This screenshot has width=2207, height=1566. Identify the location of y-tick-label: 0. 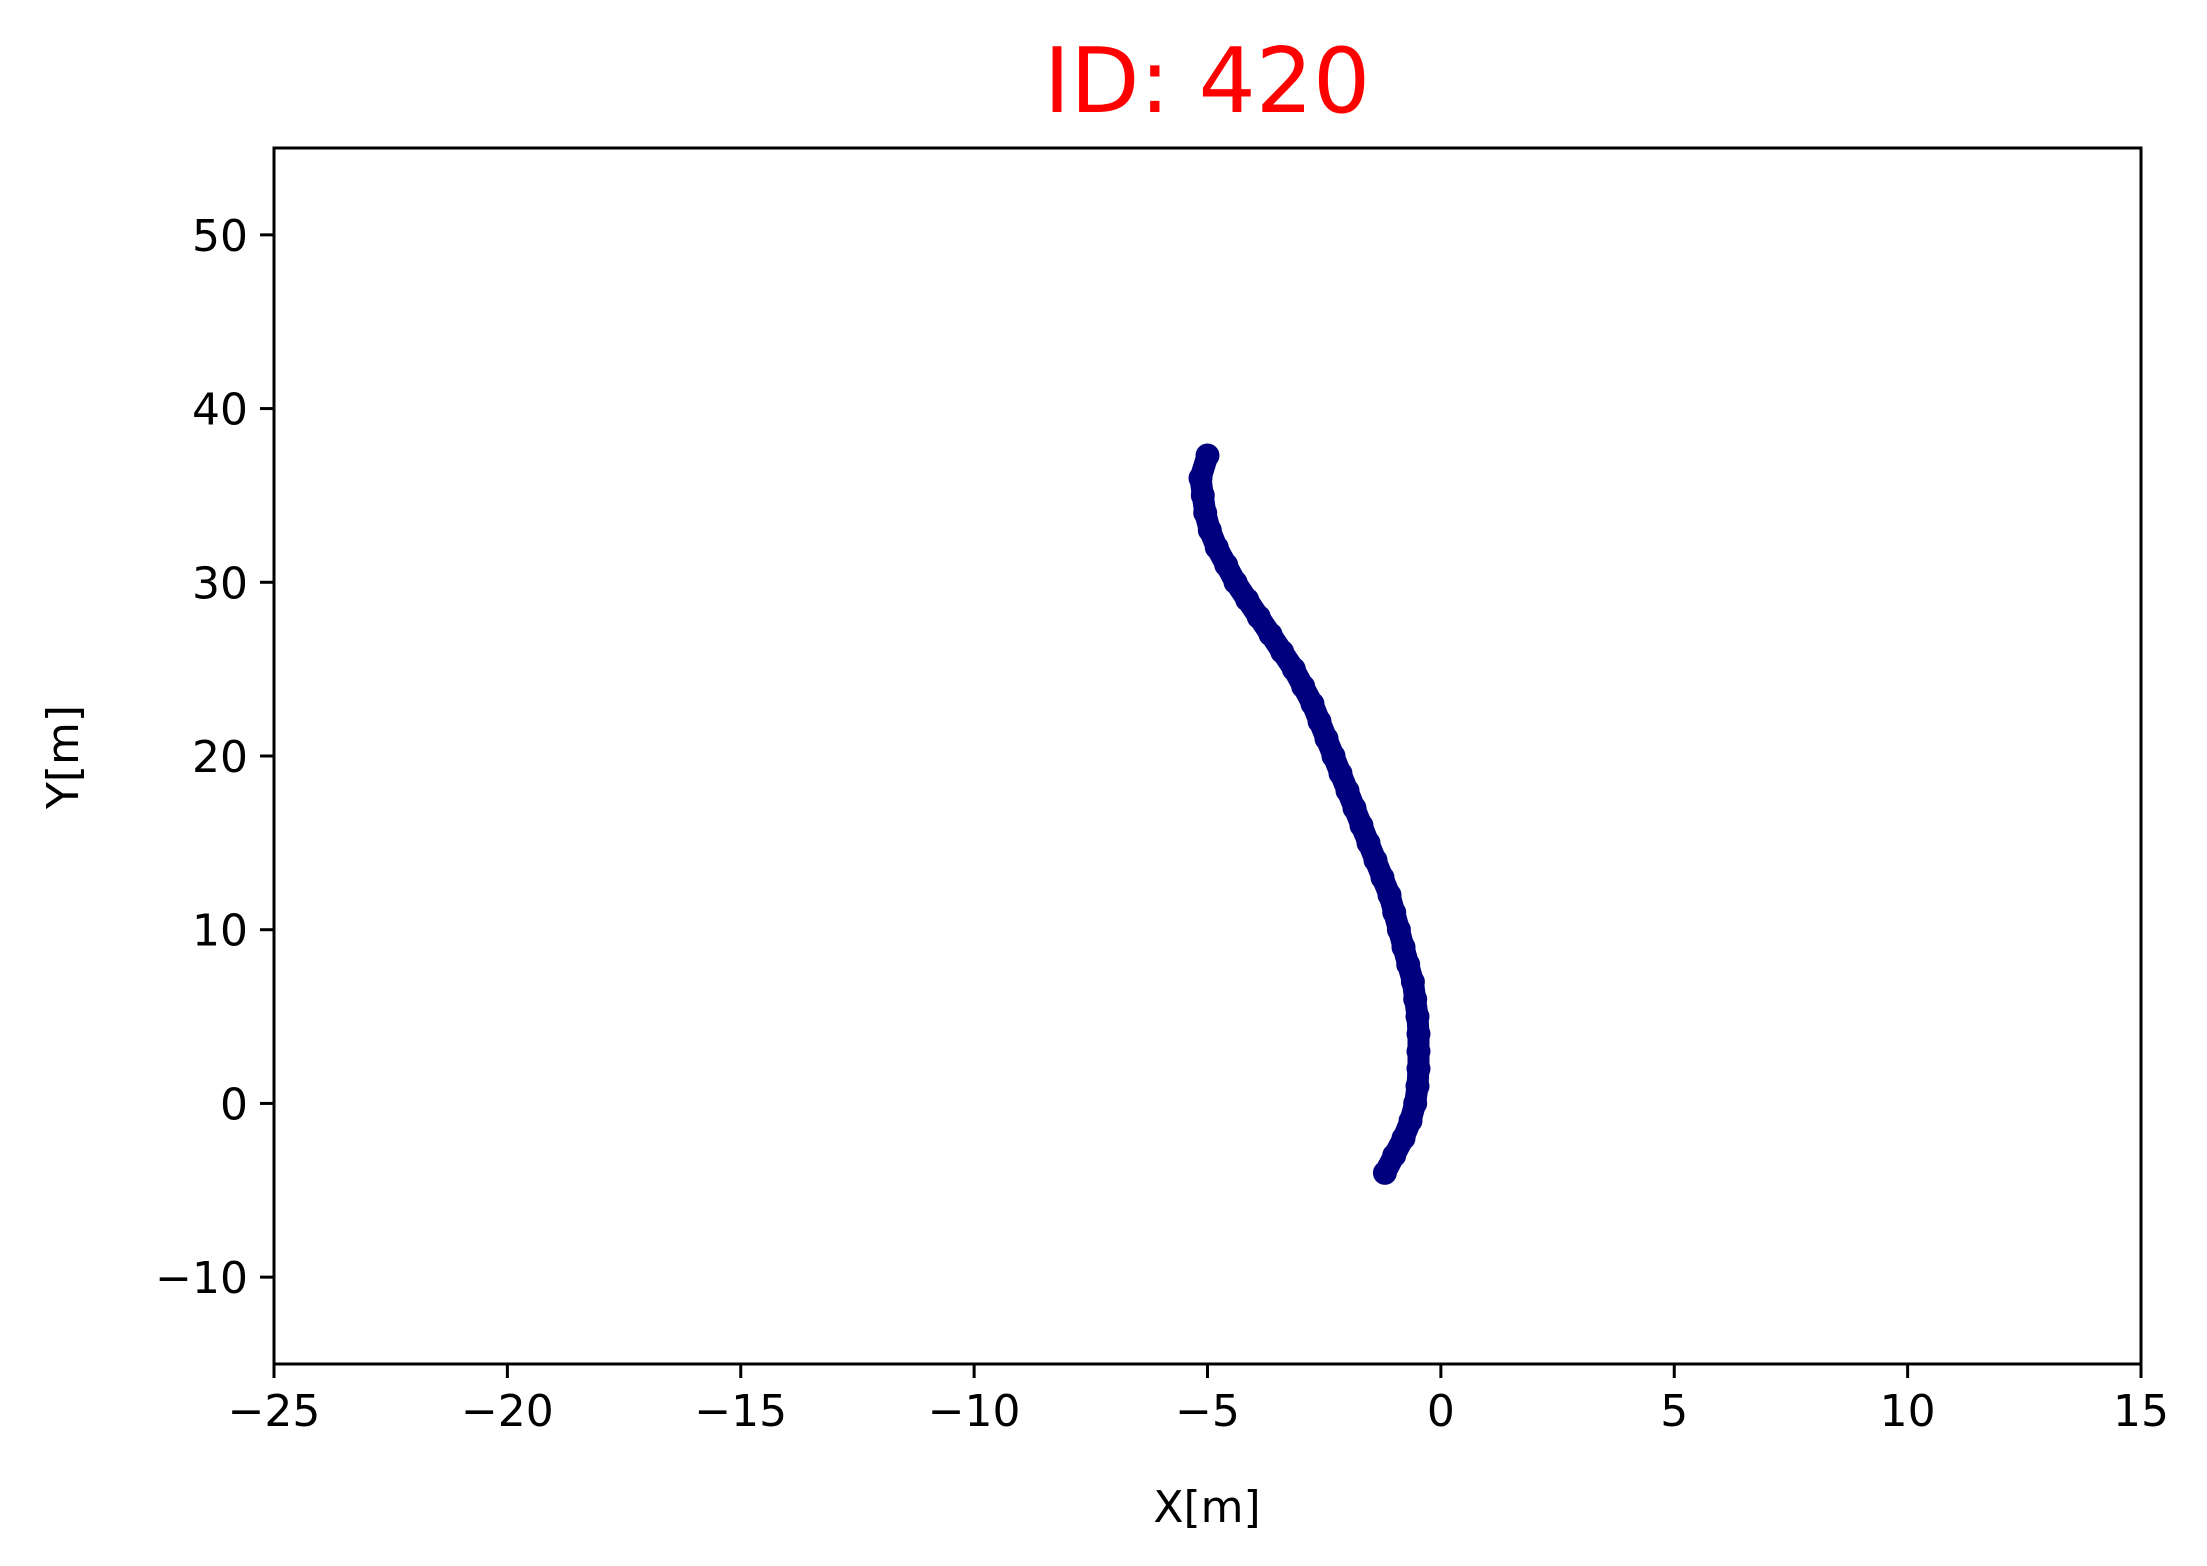
(234, 1104).